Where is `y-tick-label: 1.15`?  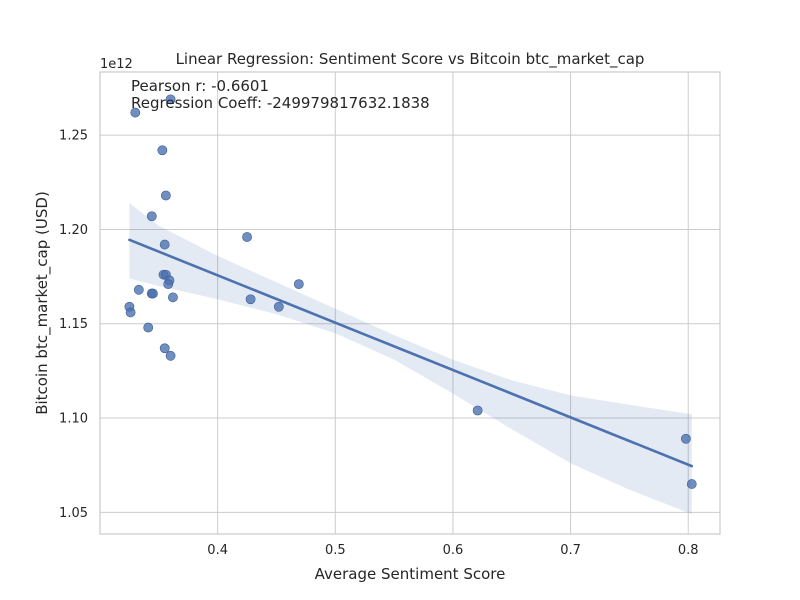
y-tick-label: 1.15 is located at coordinates (73, 324).